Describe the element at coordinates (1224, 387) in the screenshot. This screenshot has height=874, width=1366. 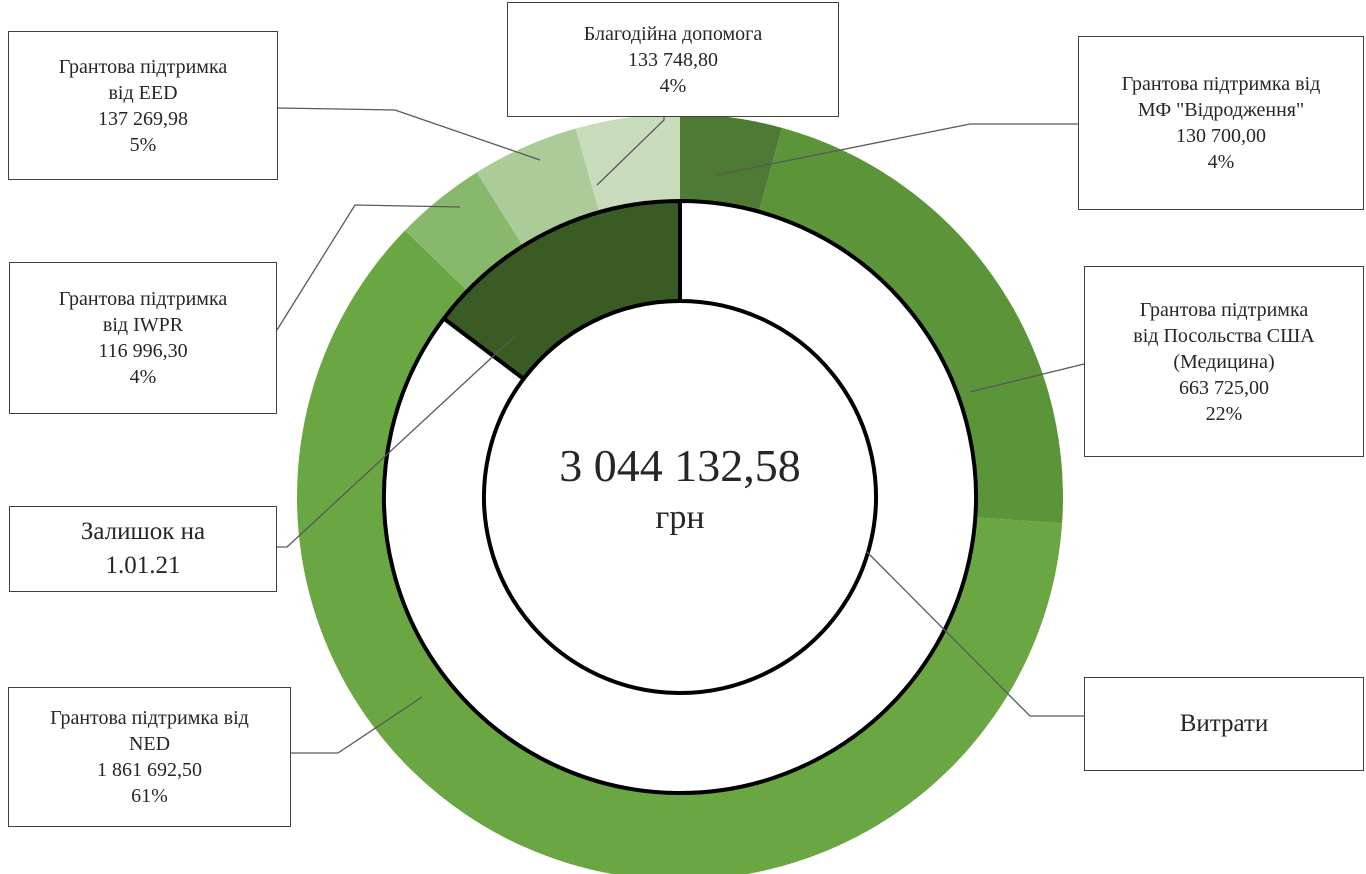
I see `callout-text: 663 725,00` at that location.